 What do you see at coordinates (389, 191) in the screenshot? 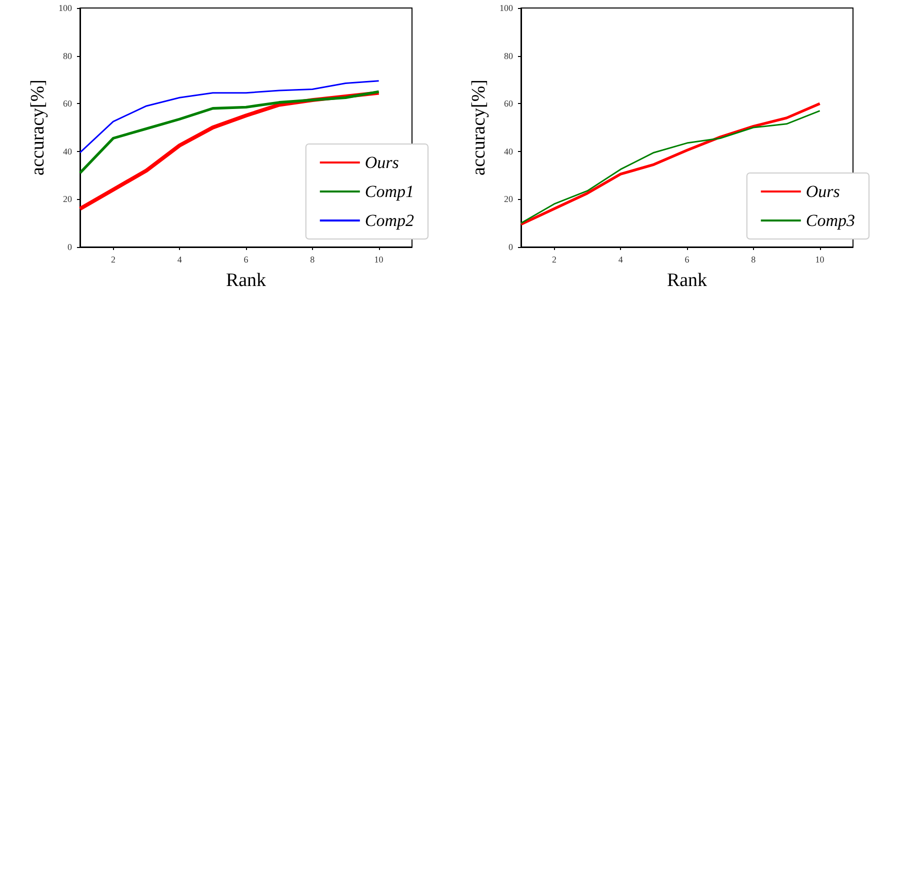
I see `legend-label: Comp1` at bounding box center [389, 191].